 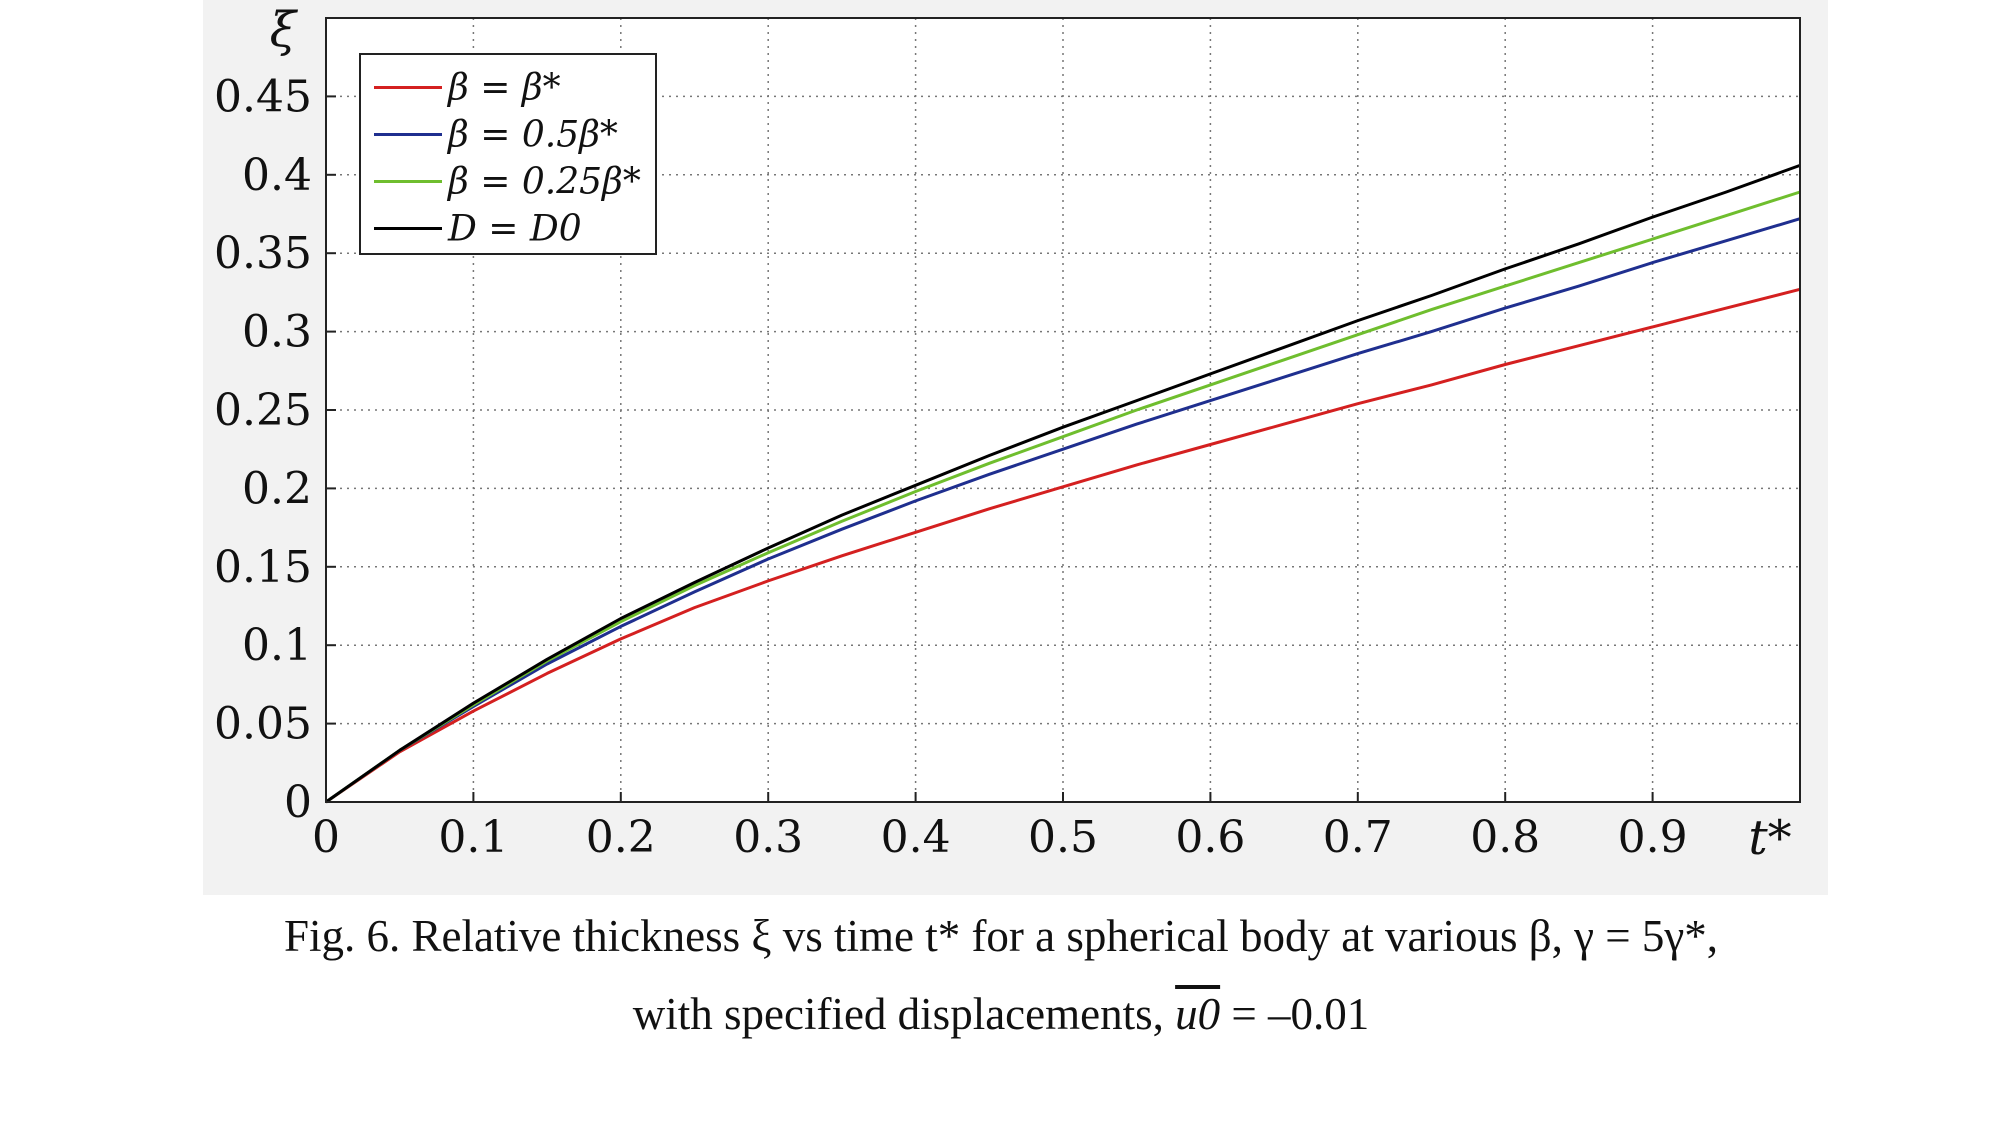 What do you see at coordinates (621, 837) in the screenshot?
I see `x-tick-label: 0.2` at bounding box center [621, 837].